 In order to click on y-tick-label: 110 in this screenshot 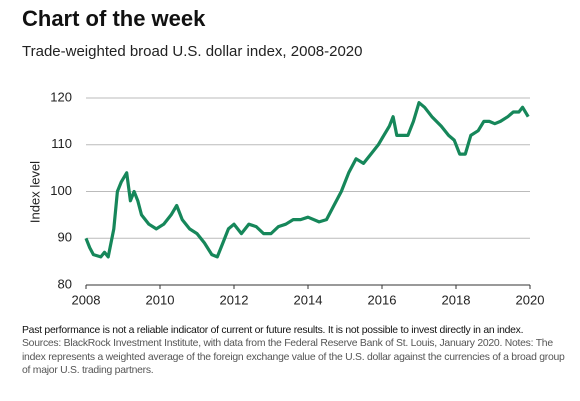, I will do `click(61, 143)`.